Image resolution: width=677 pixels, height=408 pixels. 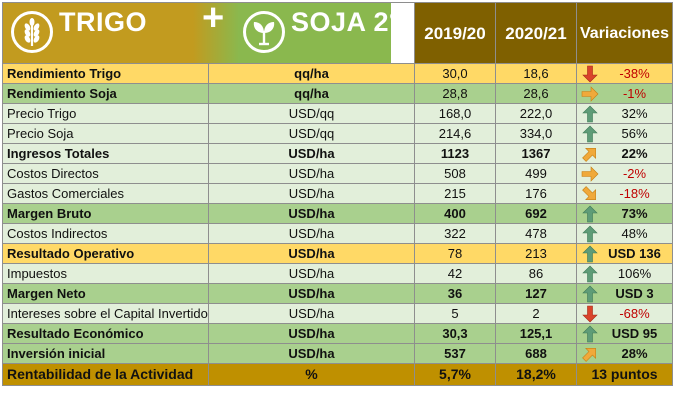 I want to click on row-label: Resultado Económico, so click(x=105, y=333).